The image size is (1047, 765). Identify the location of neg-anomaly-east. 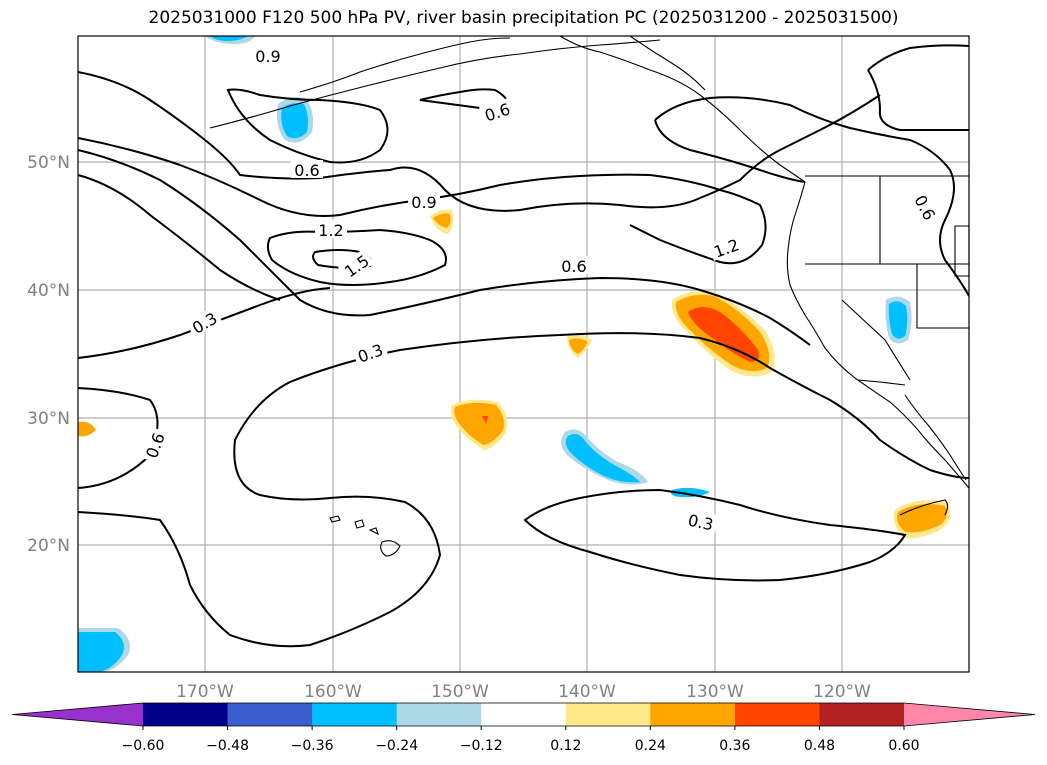
(690, 492).